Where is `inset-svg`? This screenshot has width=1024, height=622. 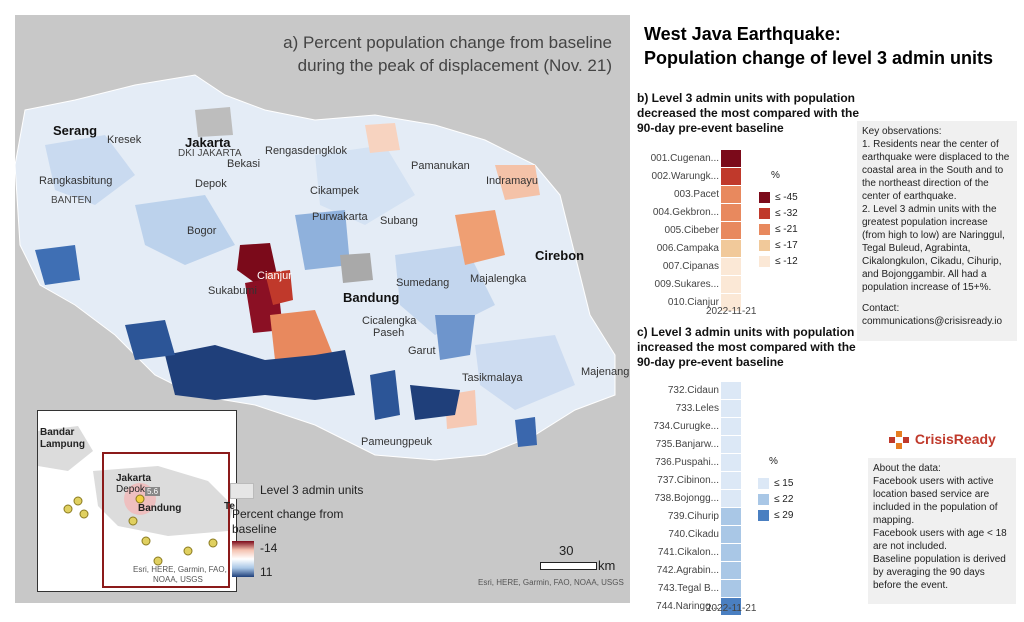
inset-svg is located at coordinates (135, 507).